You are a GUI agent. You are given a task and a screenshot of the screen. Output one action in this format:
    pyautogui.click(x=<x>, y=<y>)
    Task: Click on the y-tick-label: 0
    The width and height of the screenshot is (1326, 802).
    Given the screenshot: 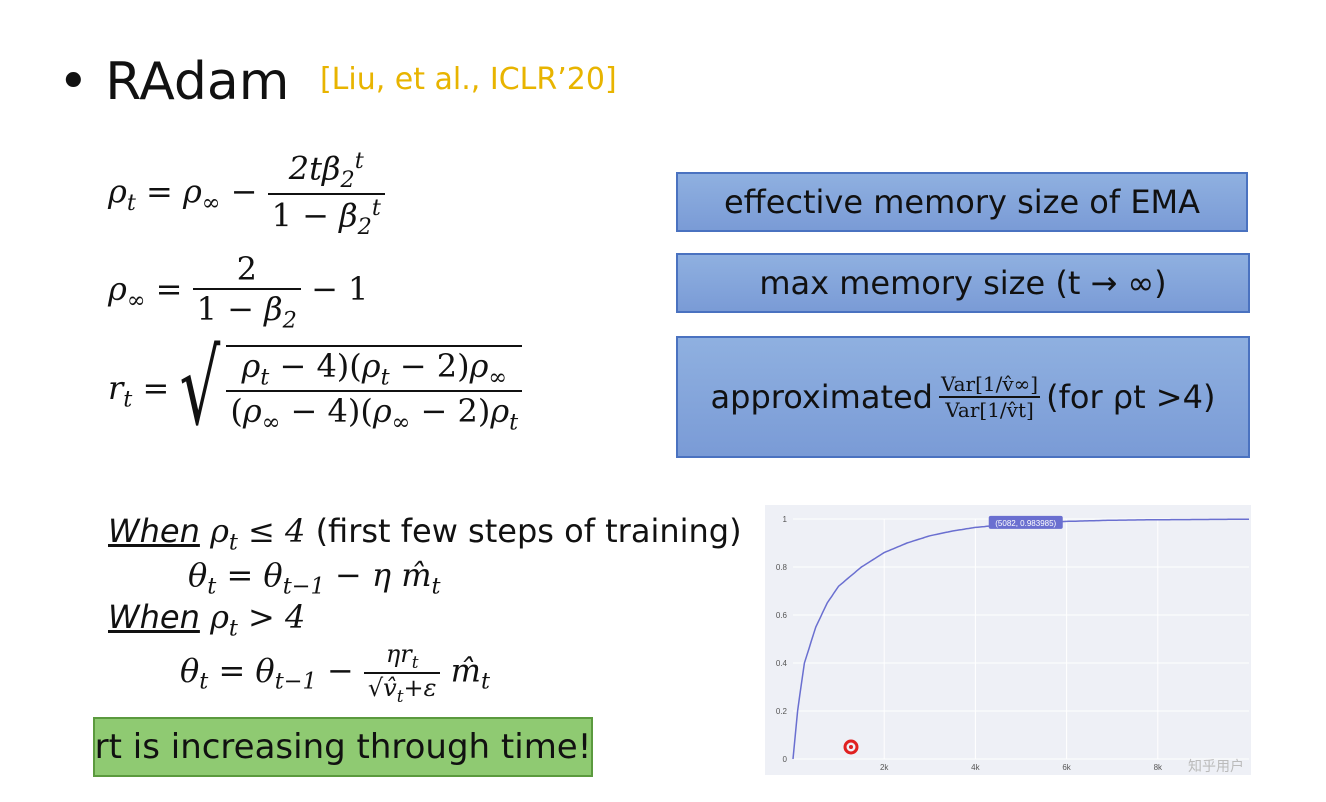 What is the action you would take?
    pyautogui.click(x=785, y=759)
    